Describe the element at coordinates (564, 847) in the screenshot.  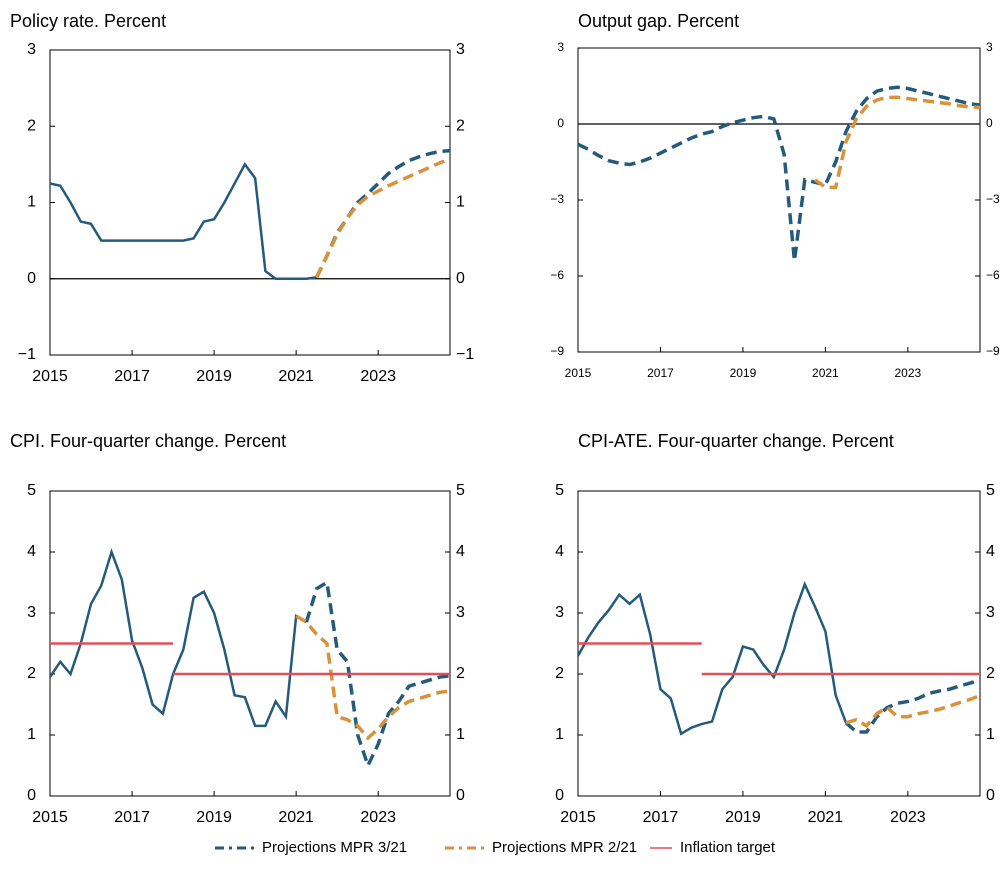
I see `legend-label: Projections MPR 2/21` at that location.